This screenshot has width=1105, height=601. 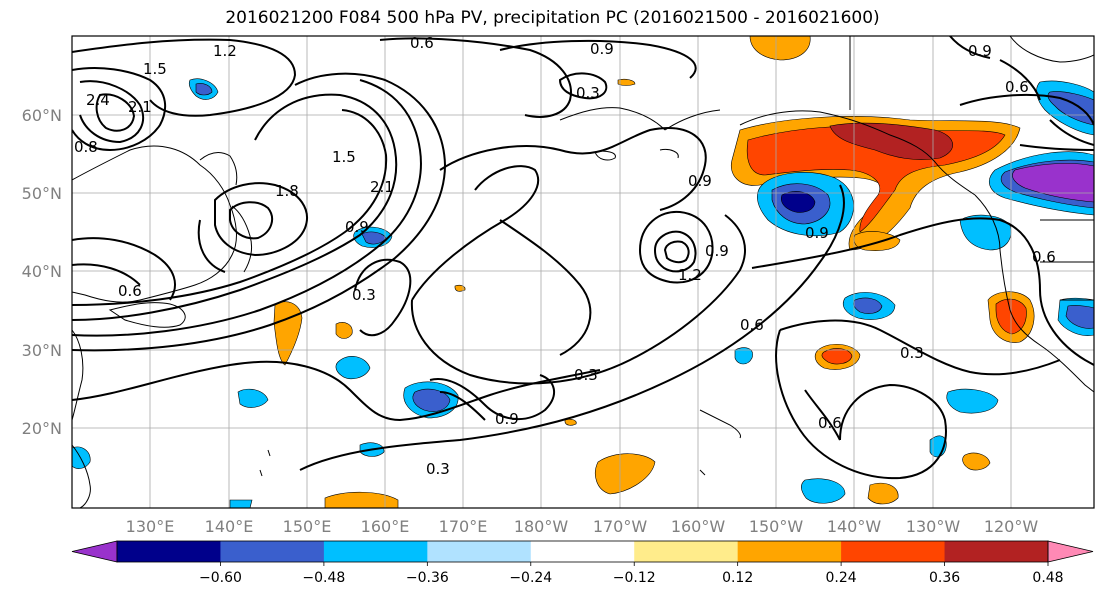 I want to click on lon-label: 170°W, so click(x=620, y=526).